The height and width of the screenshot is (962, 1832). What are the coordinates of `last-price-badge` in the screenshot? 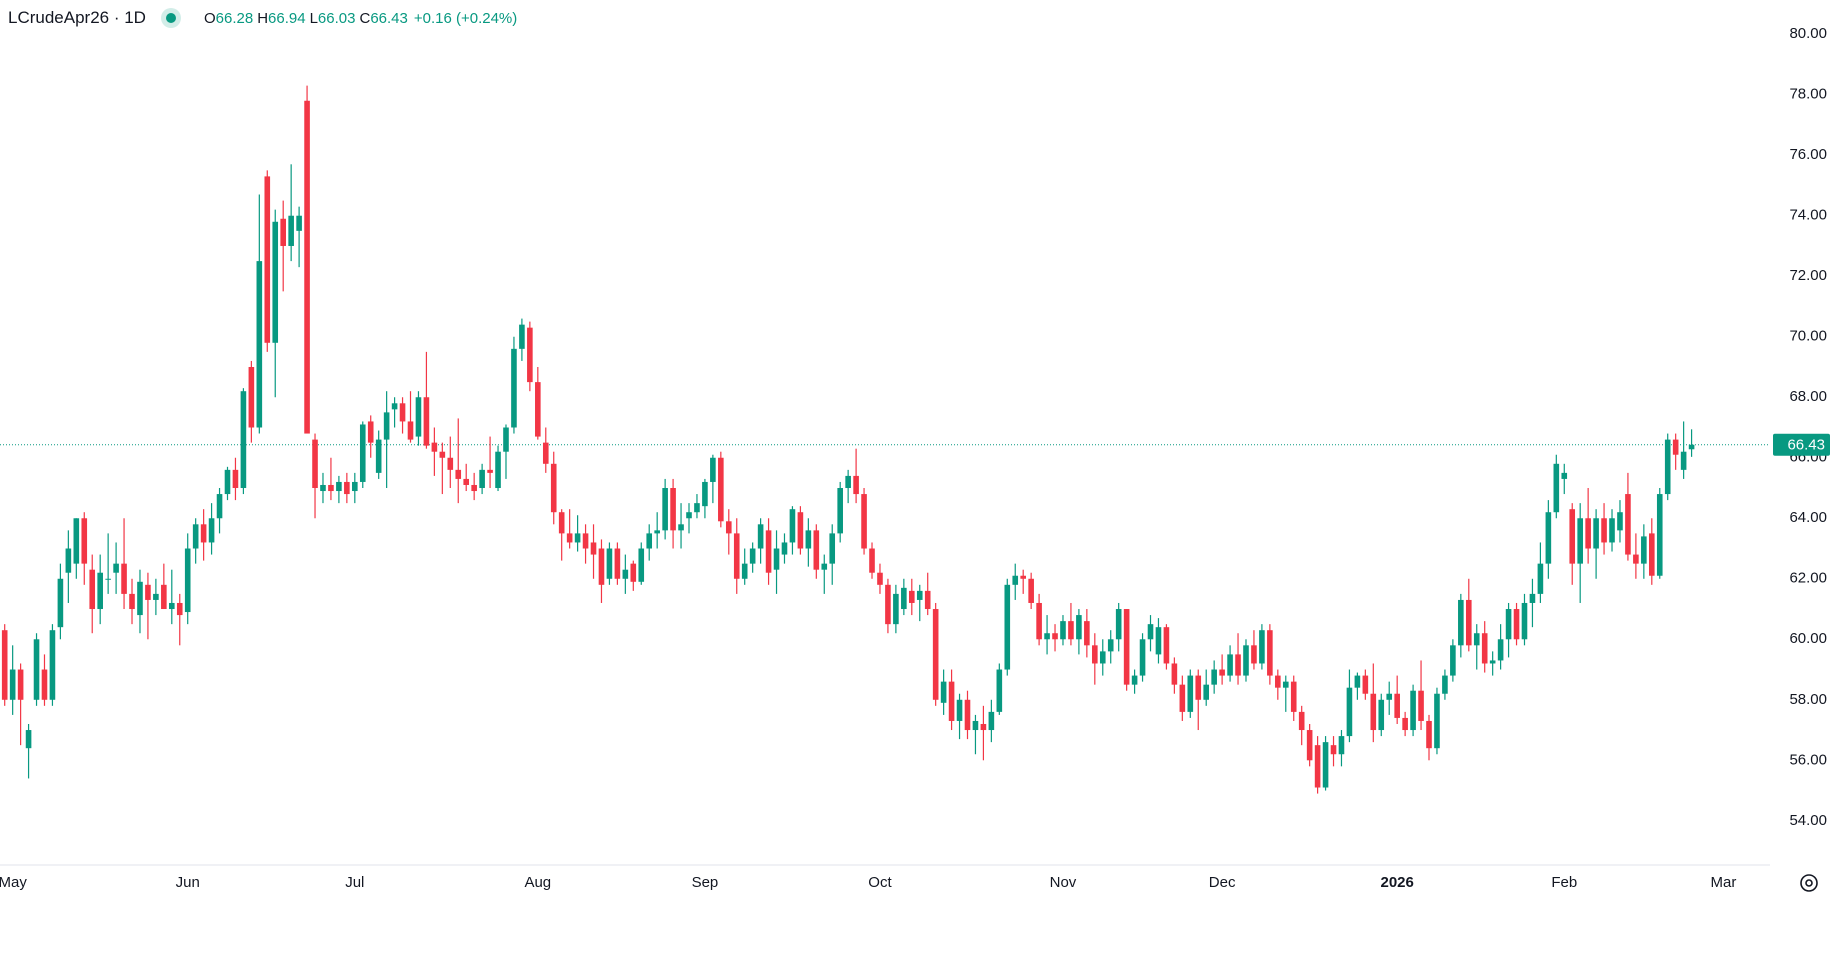 It's located at (1801, 444).